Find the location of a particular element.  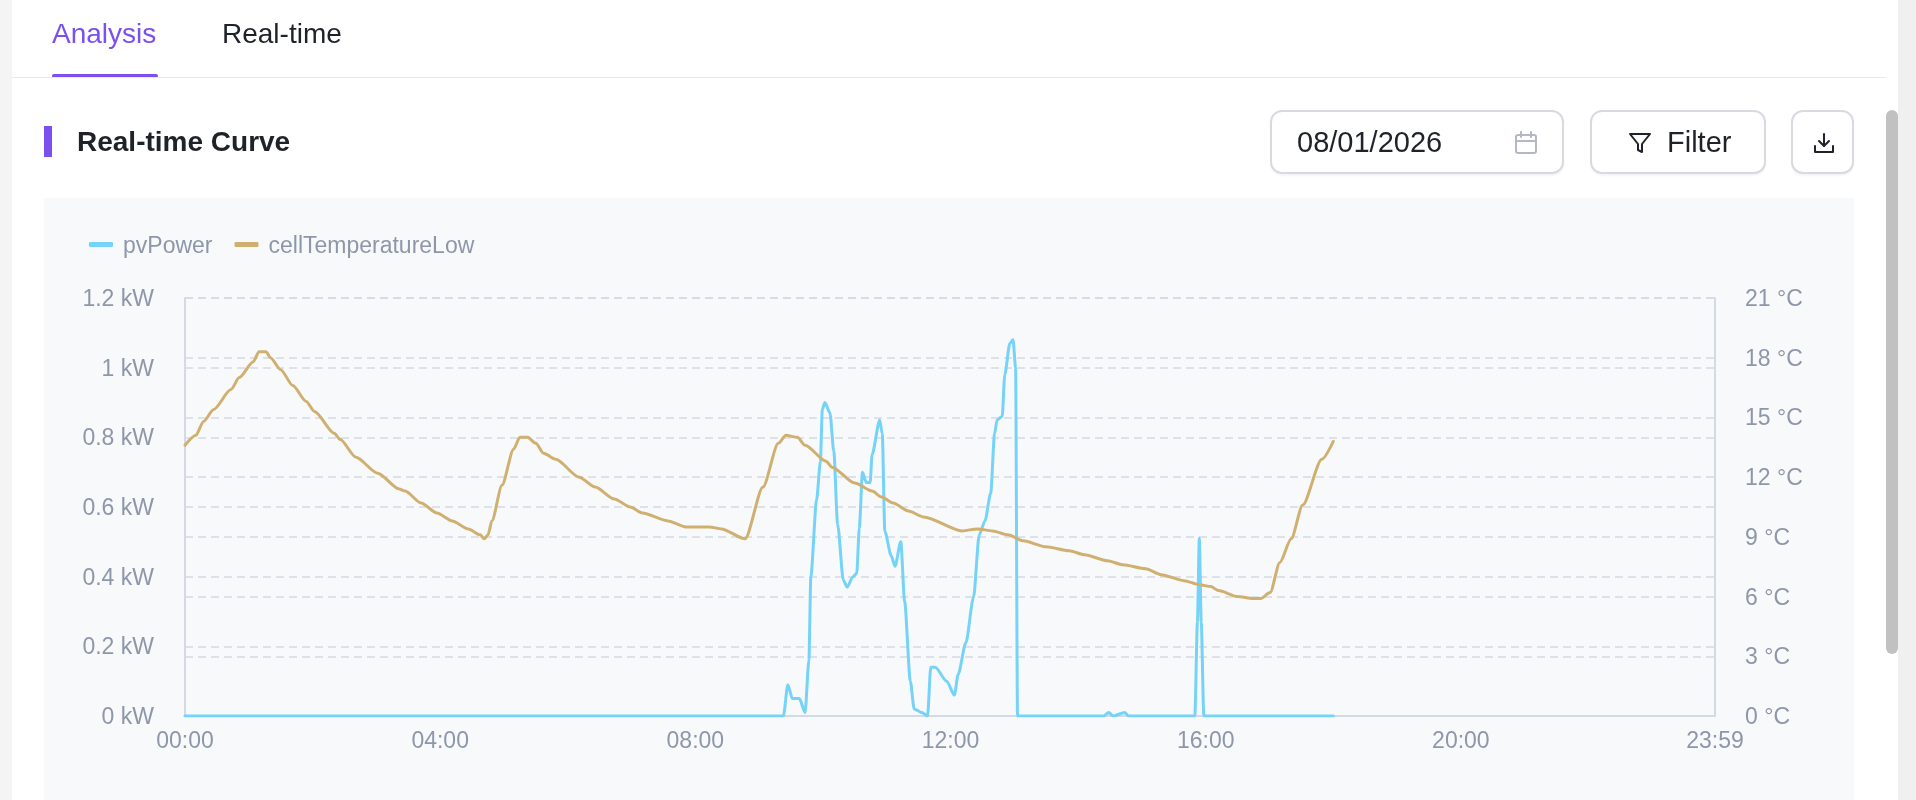

y-tick-label: 0 kW is located at coordinates (128, 716).